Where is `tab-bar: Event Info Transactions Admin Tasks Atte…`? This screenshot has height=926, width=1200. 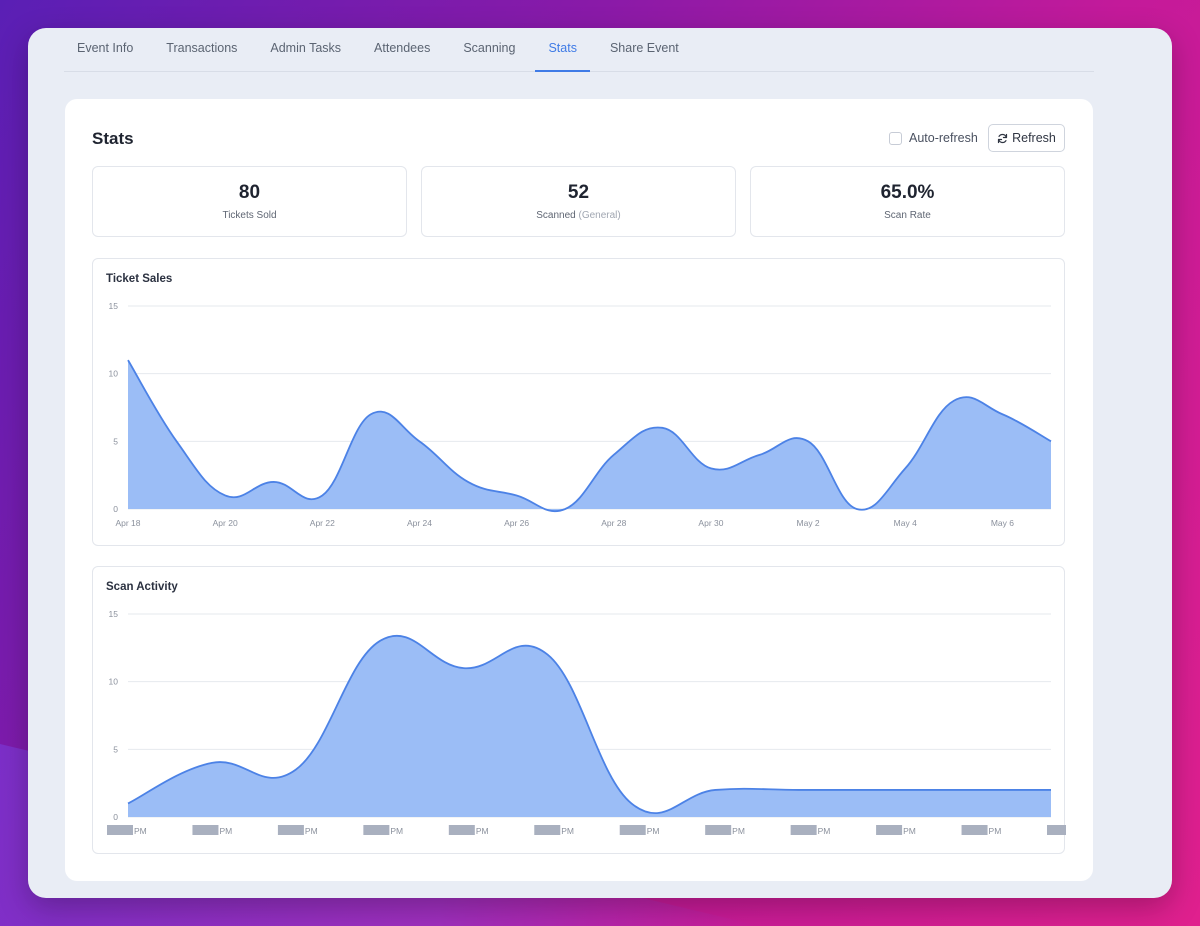 tab-bar: Event Info Transactions Admin Tasks Atte… is located at coordinates (579, 50).